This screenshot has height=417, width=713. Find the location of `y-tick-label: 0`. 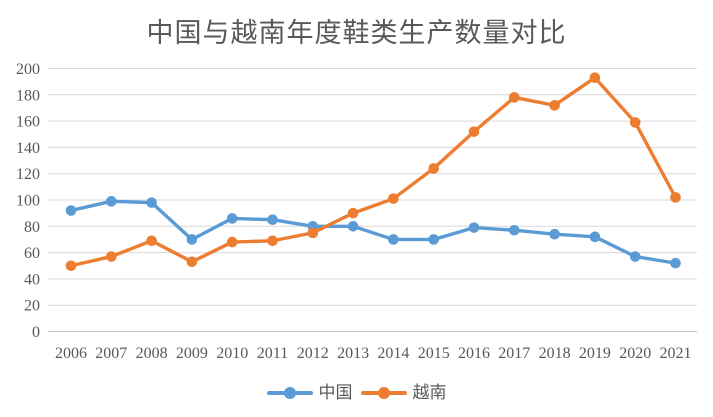

y-tick-label: 0 is located at coordinates (36, 332).